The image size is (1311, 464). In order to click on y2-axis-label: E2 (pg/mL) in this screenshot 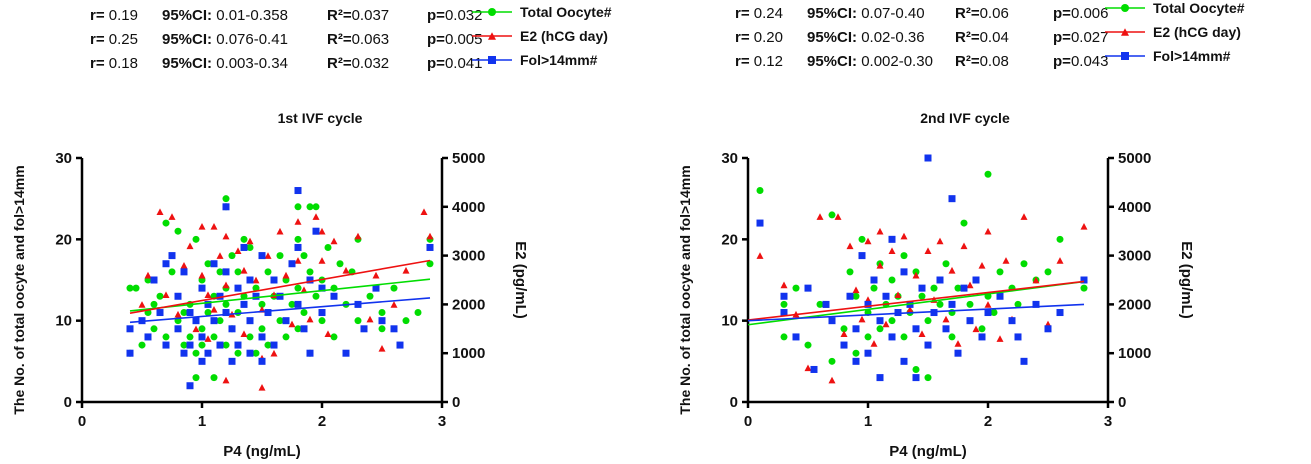, I will do `click(520, 280)`.